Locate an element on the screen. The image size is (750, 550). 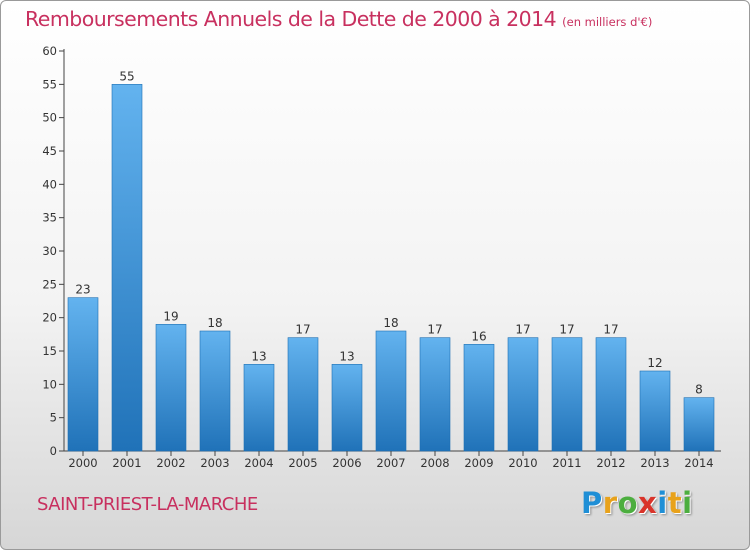
y-tick-label: 35 is located at coordinates (49, 218).